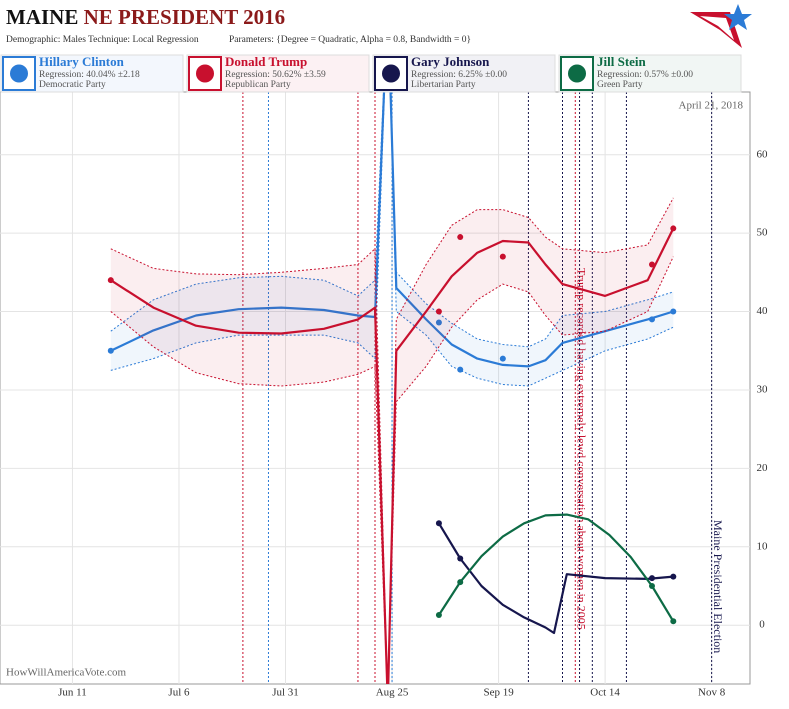  I want to click on y-tick-label: 10, so click(763, 546).